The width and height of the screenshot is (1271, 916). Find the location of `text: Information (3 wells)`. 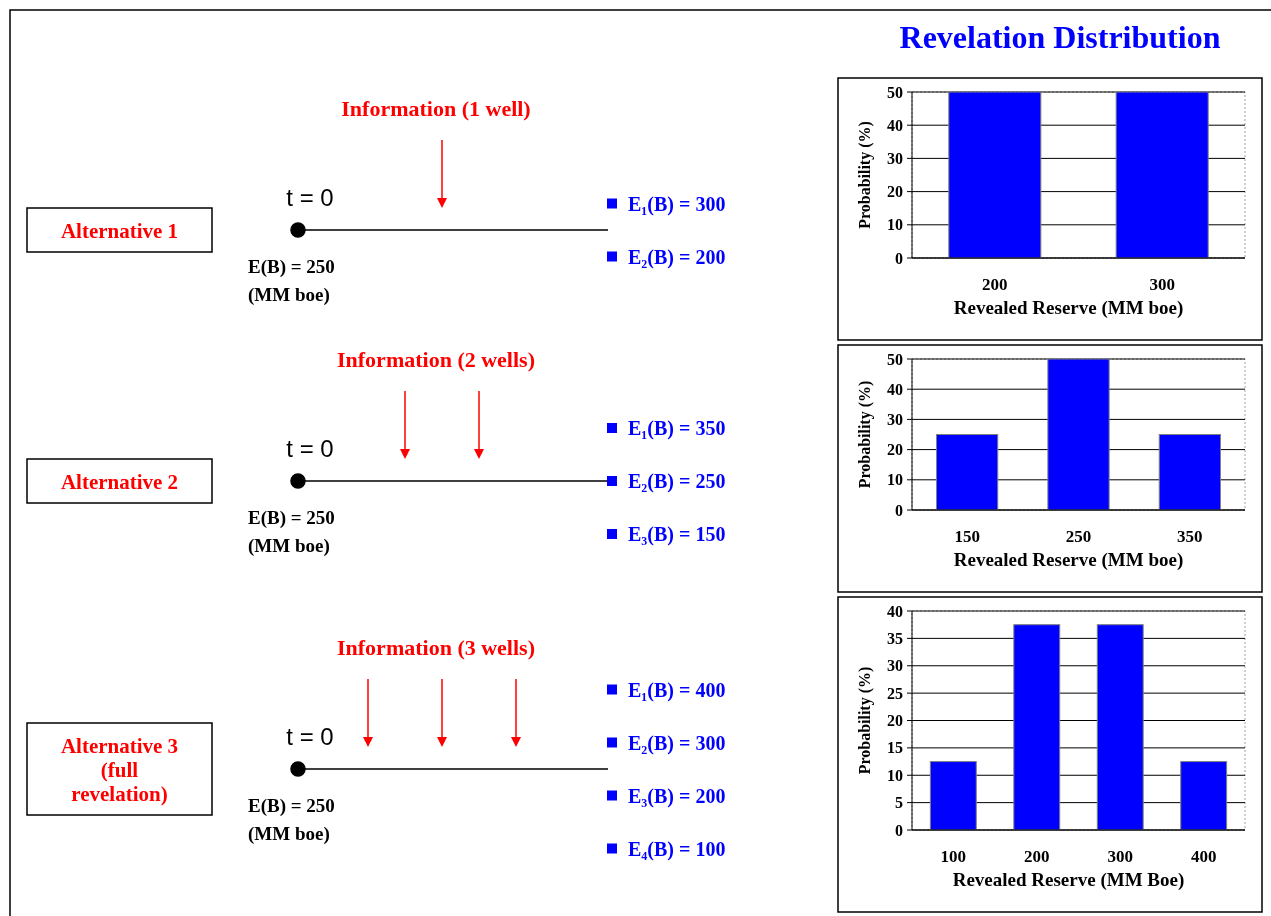

text: Information (3 wells) is located at coordinates (436, 647).